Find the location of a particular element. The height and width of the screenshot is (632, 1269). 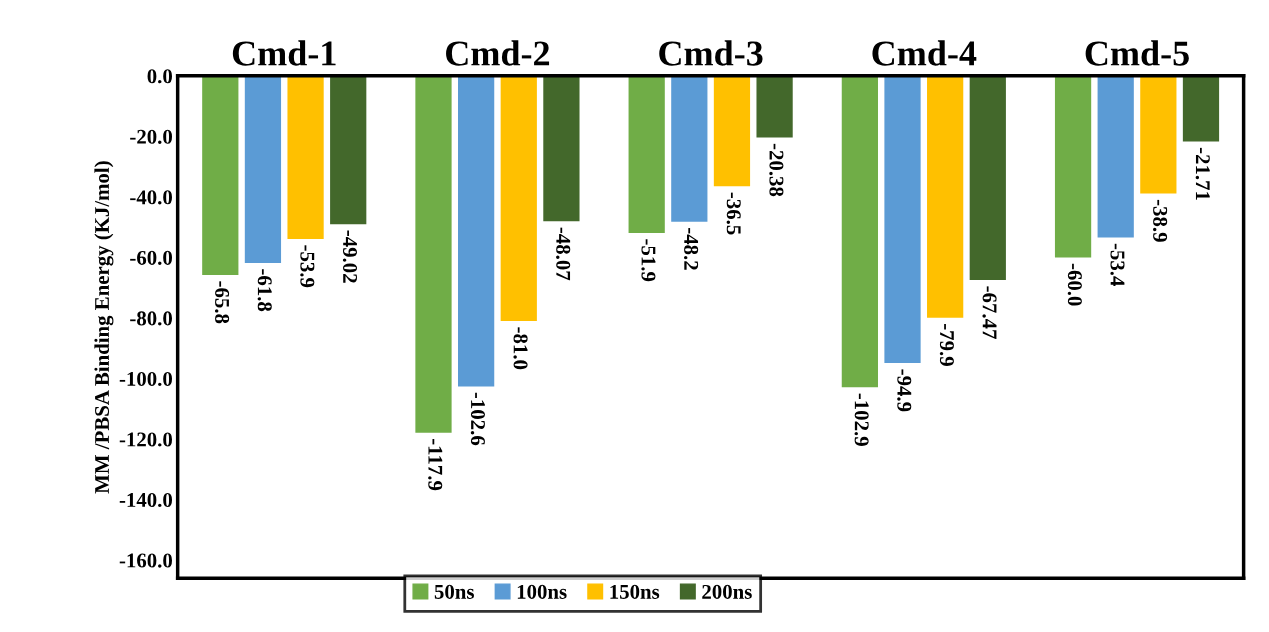

data-label: -21.71 is located at coordinates (1202, 173).